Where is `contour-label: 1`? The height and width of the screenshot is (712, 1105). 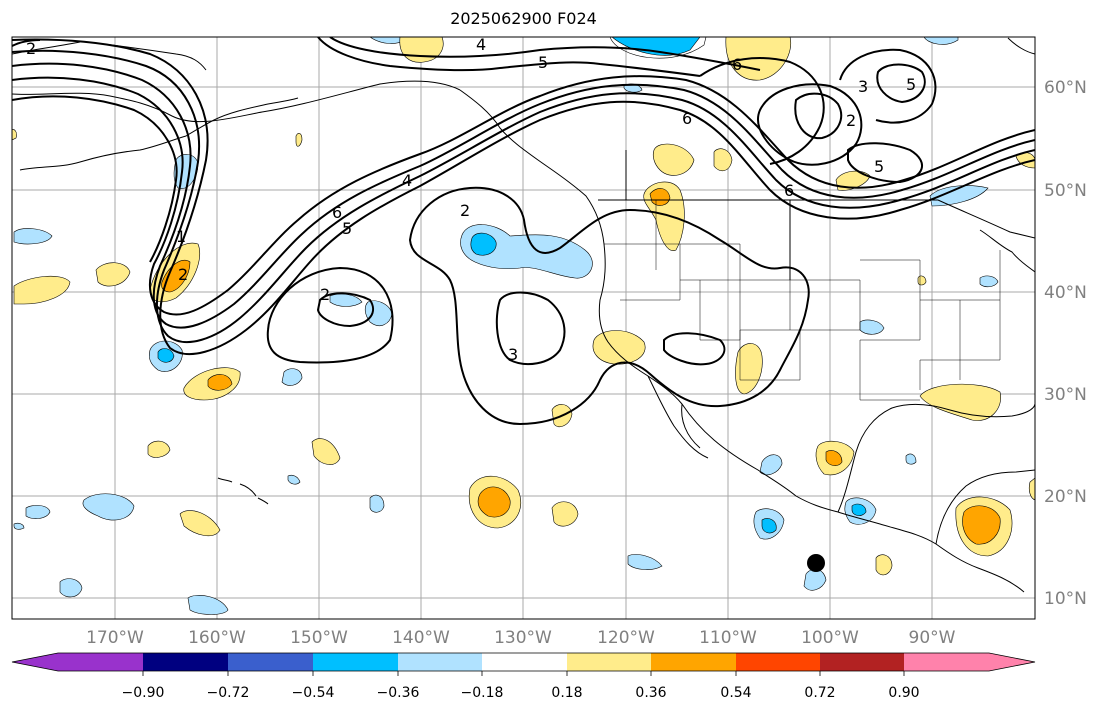
contour-label: 1 is located at coordinates (181, 236).